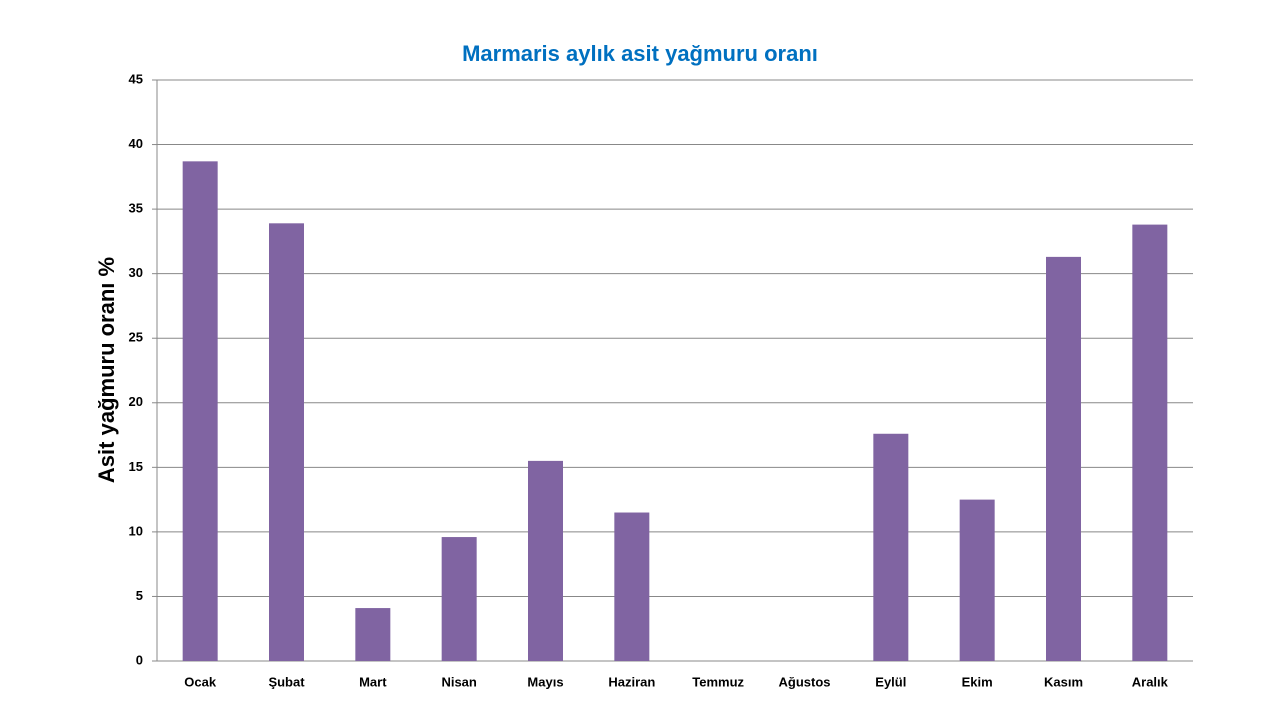  Describe the element at coordinates (890, 681) in the screenshot. I see `x-tick-label: Eylül` at that location.